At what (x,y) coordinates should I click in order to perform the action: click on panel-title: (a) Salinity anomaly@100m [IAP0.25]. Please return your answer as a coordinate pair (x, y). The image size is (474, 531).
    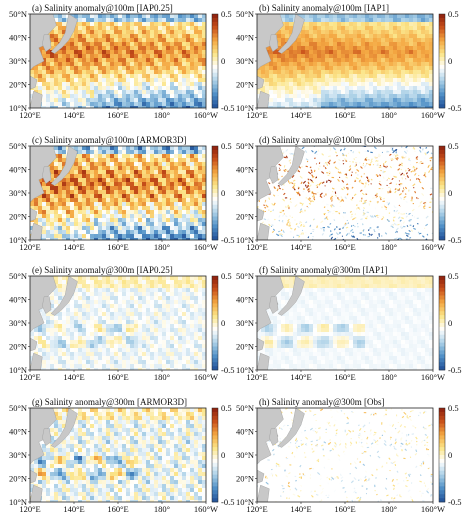
    Looking at the image, I should click on (102, 8).